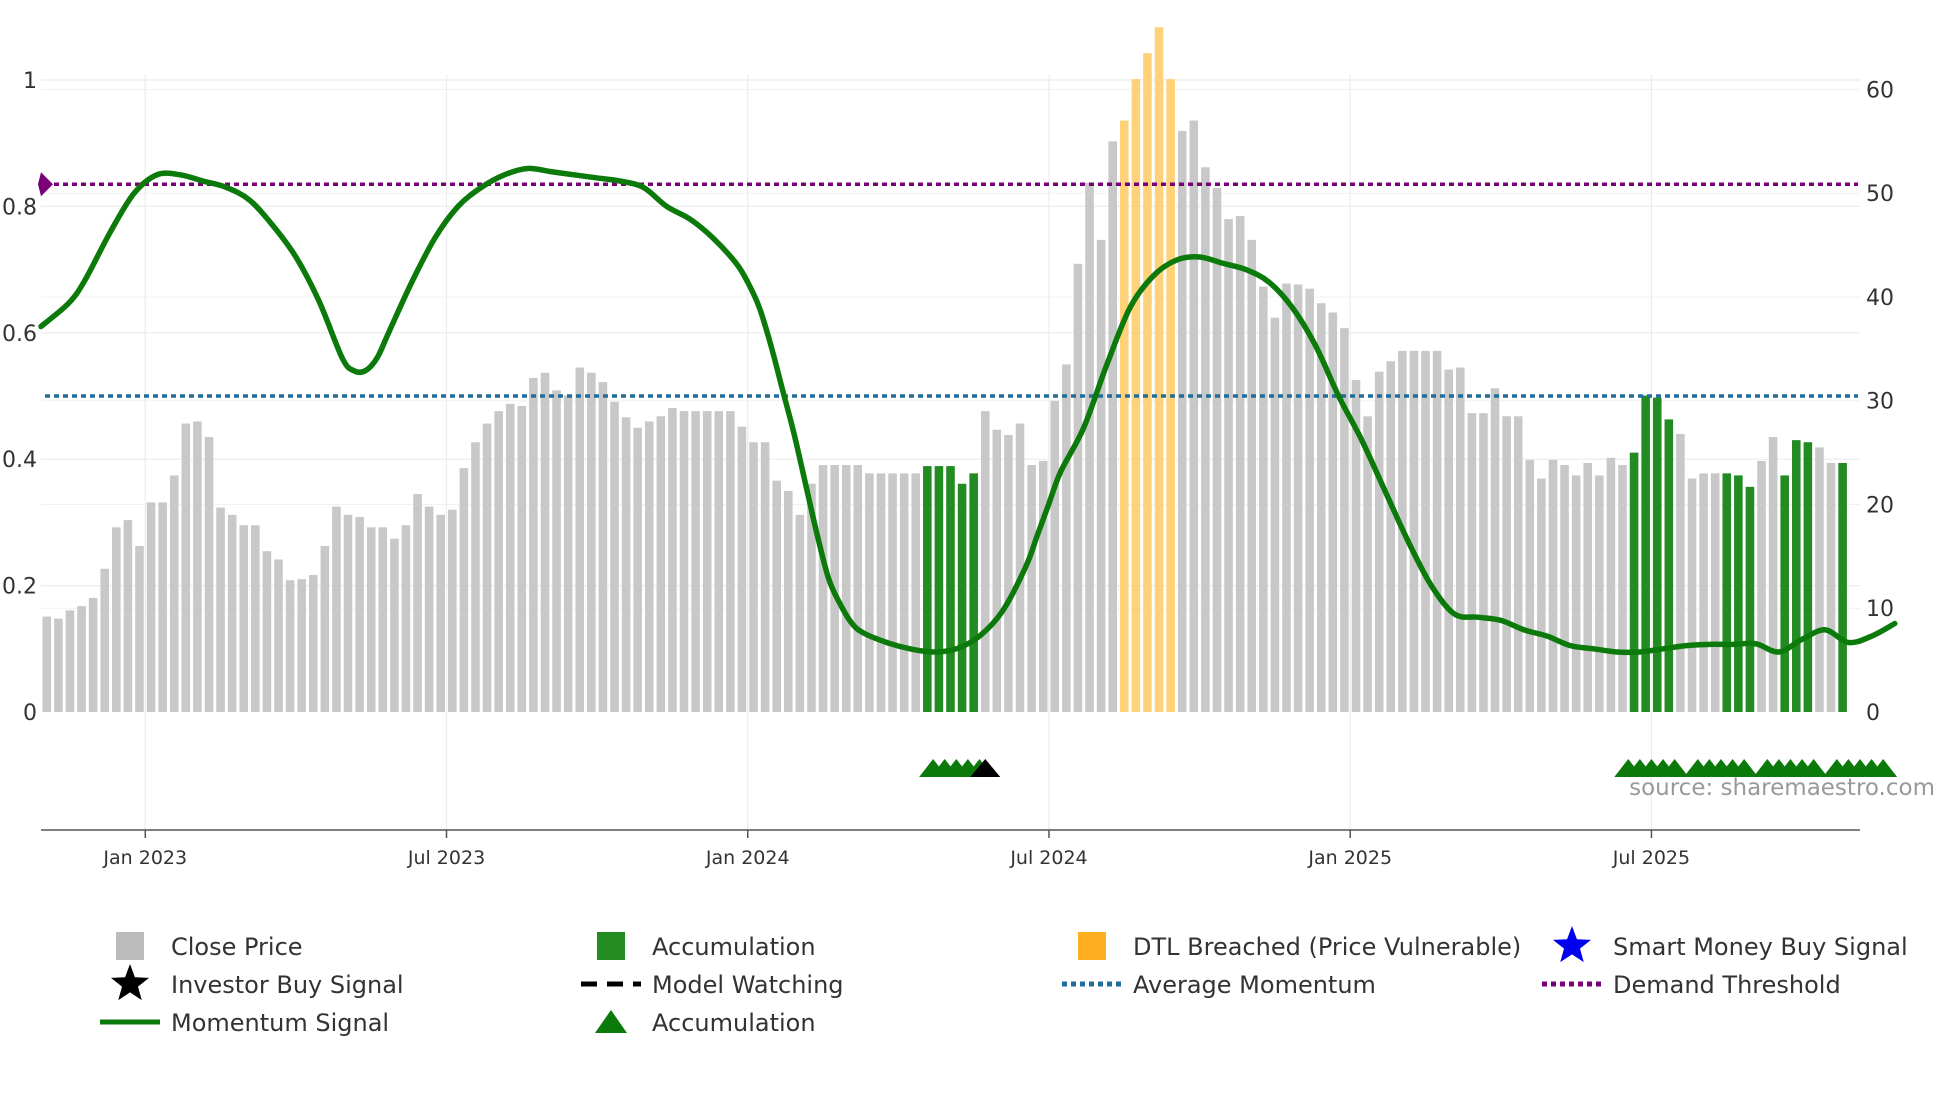  Describe the element at coordinates (30, 81) in the screenshot. I see `y-left-tick-label: 1` at that location.